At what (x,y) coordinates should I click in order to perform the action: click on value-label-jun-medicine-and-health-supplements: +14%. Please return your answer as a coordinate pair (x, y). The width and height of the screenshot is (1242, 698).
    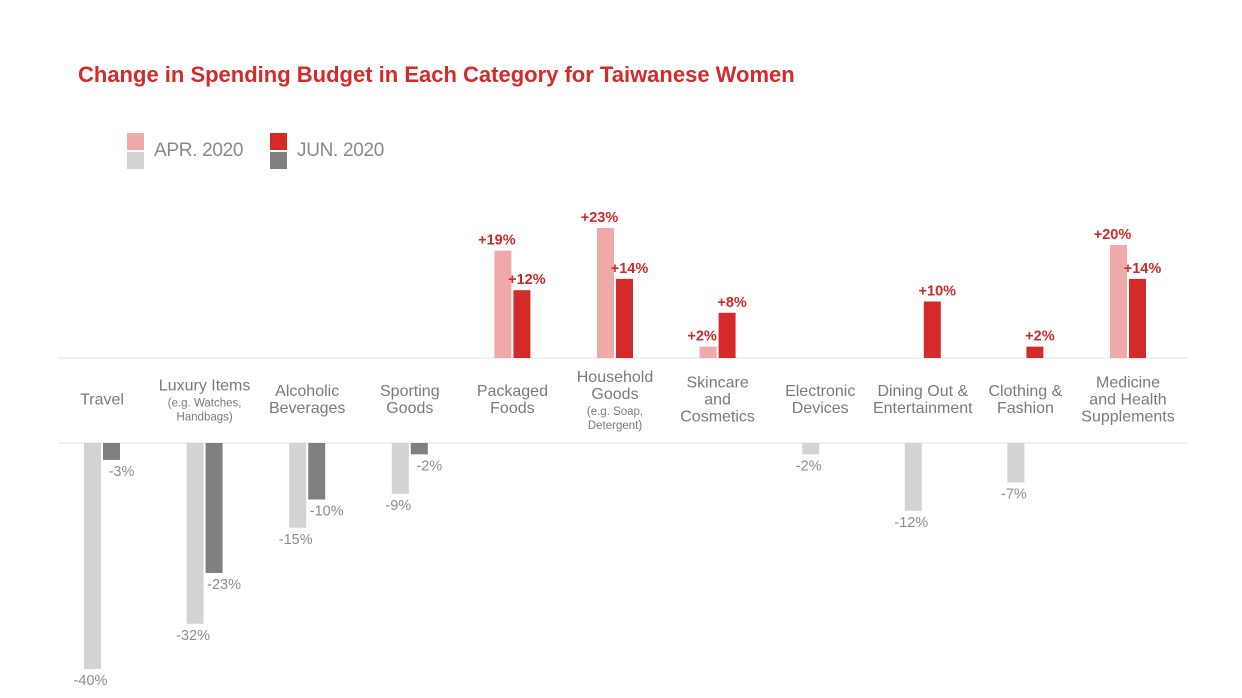
    Looking at the image, I should click on (1143, 269).